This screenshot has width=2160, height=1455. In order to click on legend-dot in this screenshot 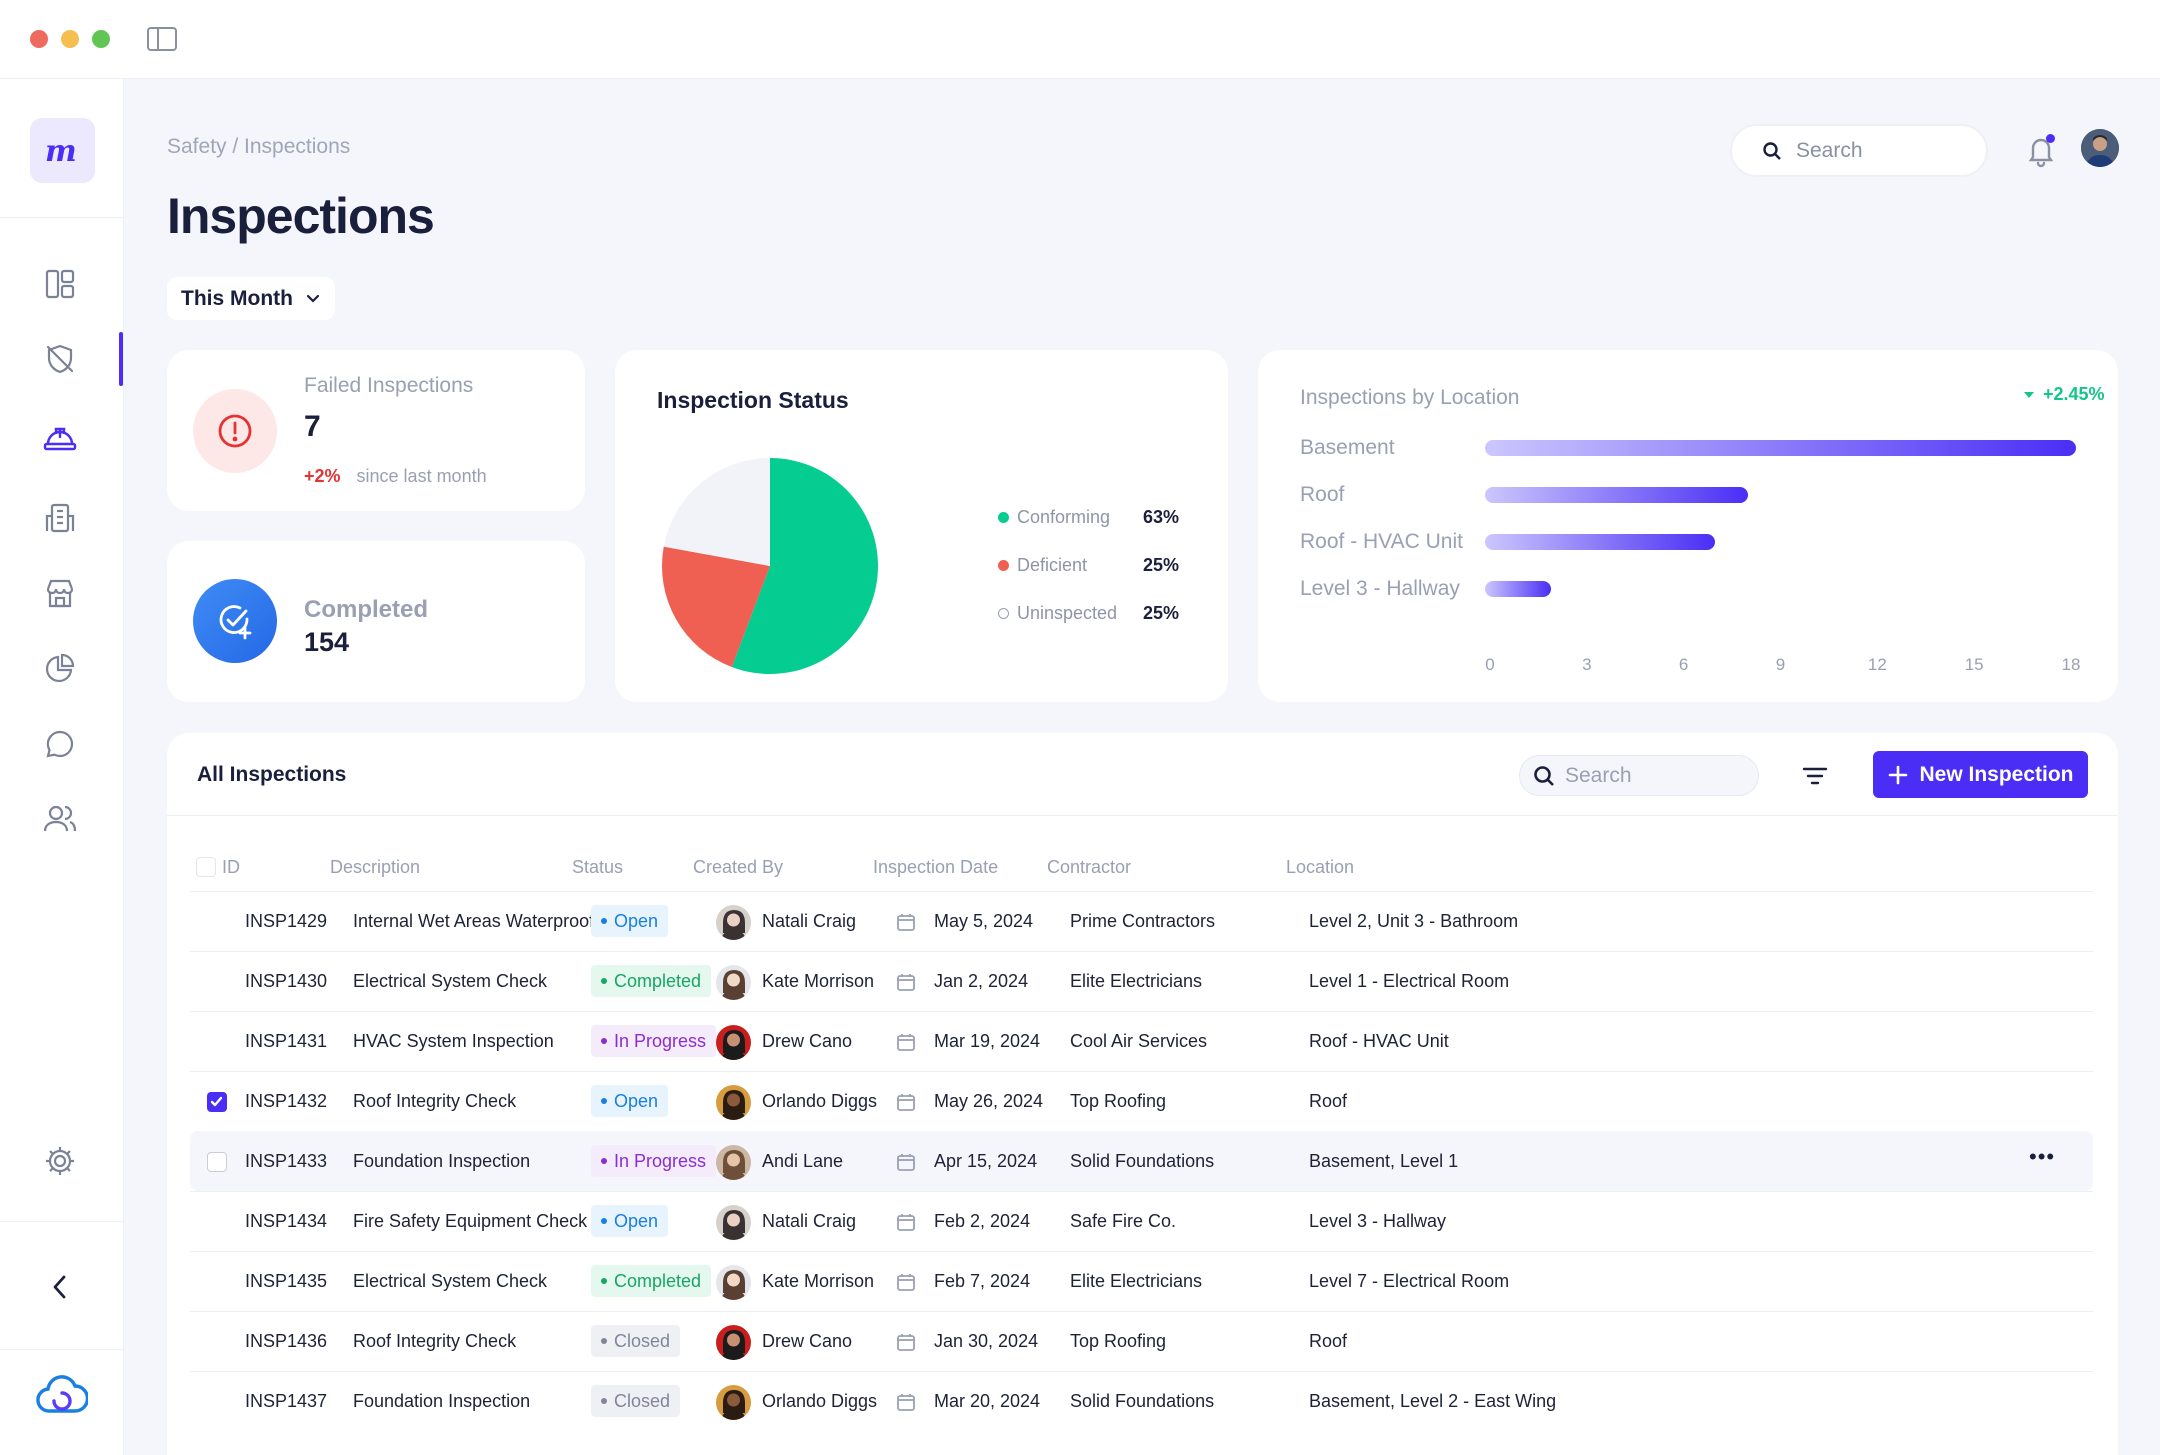, I will do `click(1003, 565)`.